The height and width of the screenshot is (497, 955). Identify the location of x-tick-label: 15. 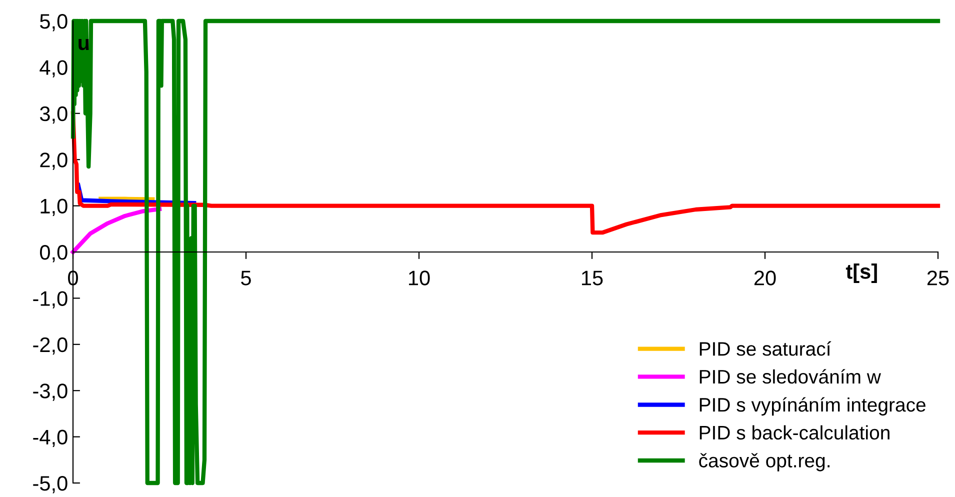
(592, 278).